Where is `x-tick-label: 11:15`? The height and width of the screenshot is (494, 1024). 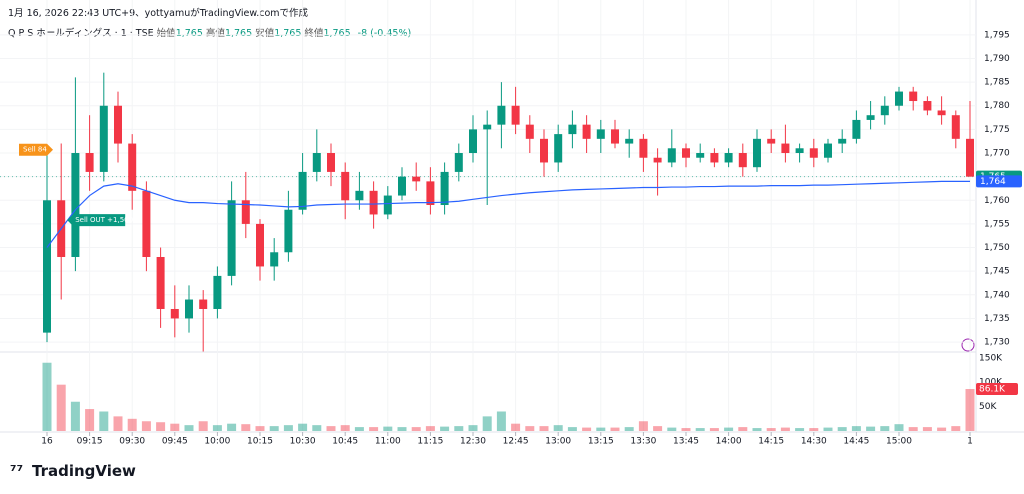 x-tick-label: 11:15 is located at coordinates (430, 442).